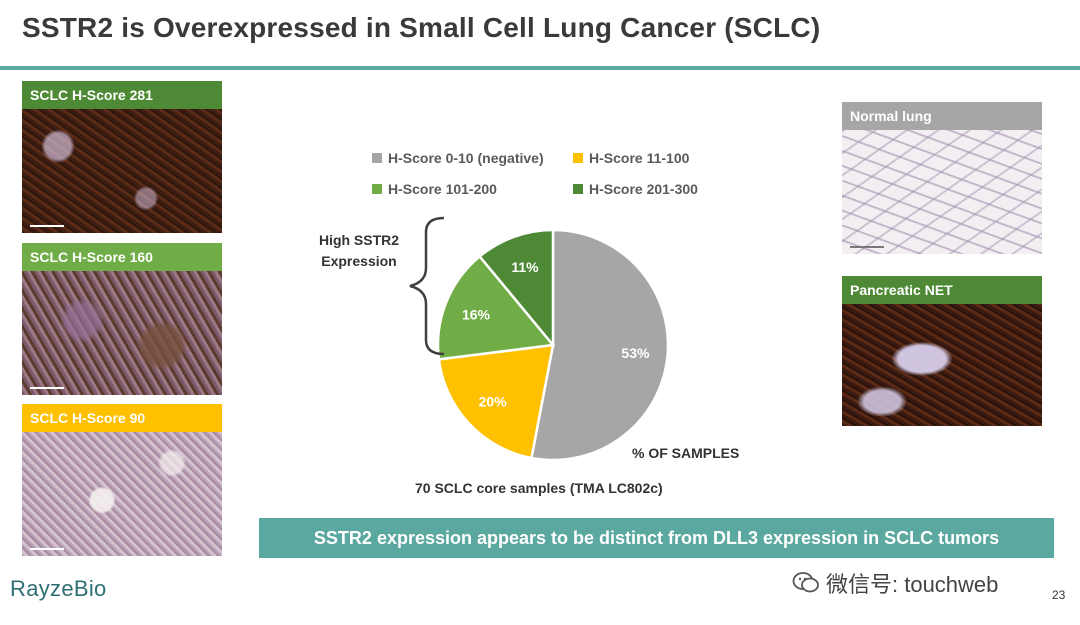 The image size is (1080, 625). I want to click on pie-data-label-3: 16%, so click(476, 315).